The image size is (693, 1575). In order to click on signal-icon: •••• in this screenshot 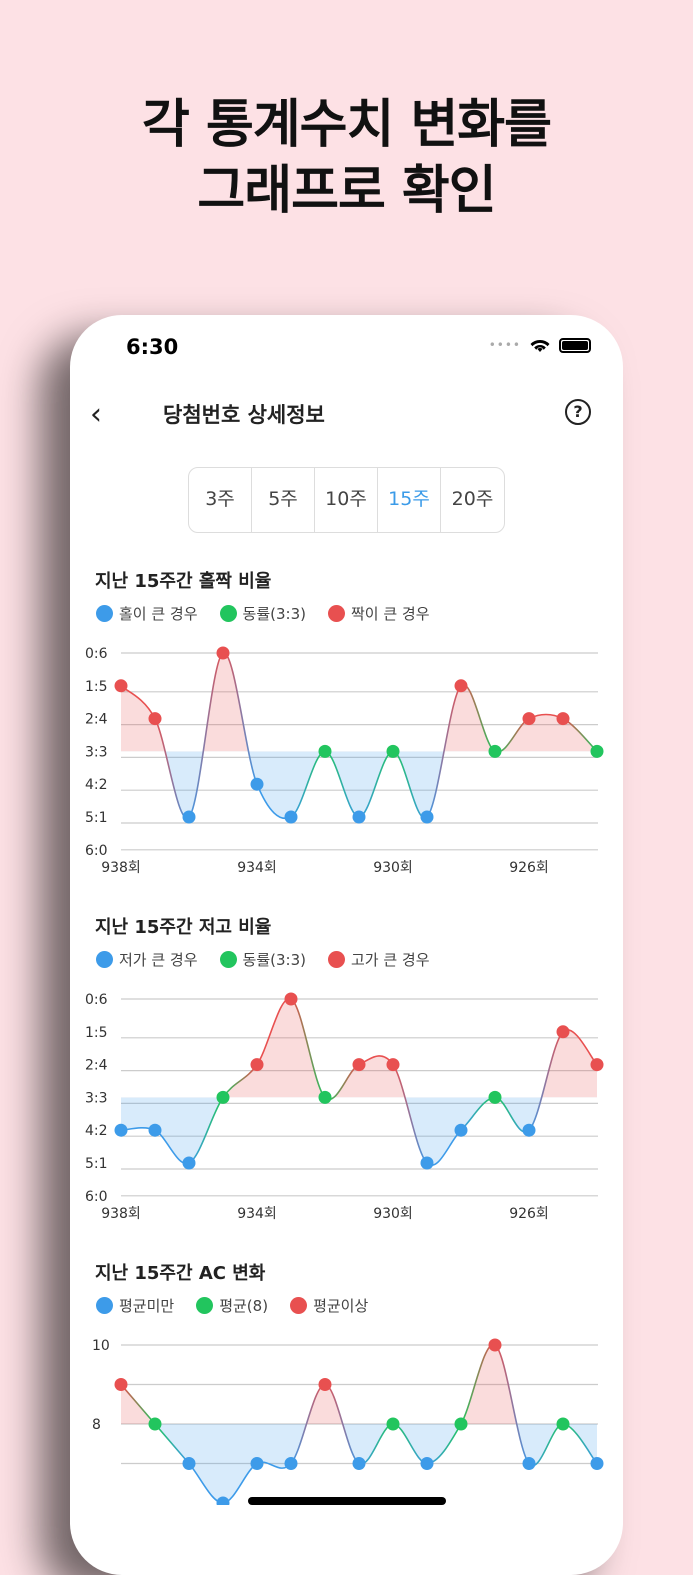, I will do `click(504, 345)`.